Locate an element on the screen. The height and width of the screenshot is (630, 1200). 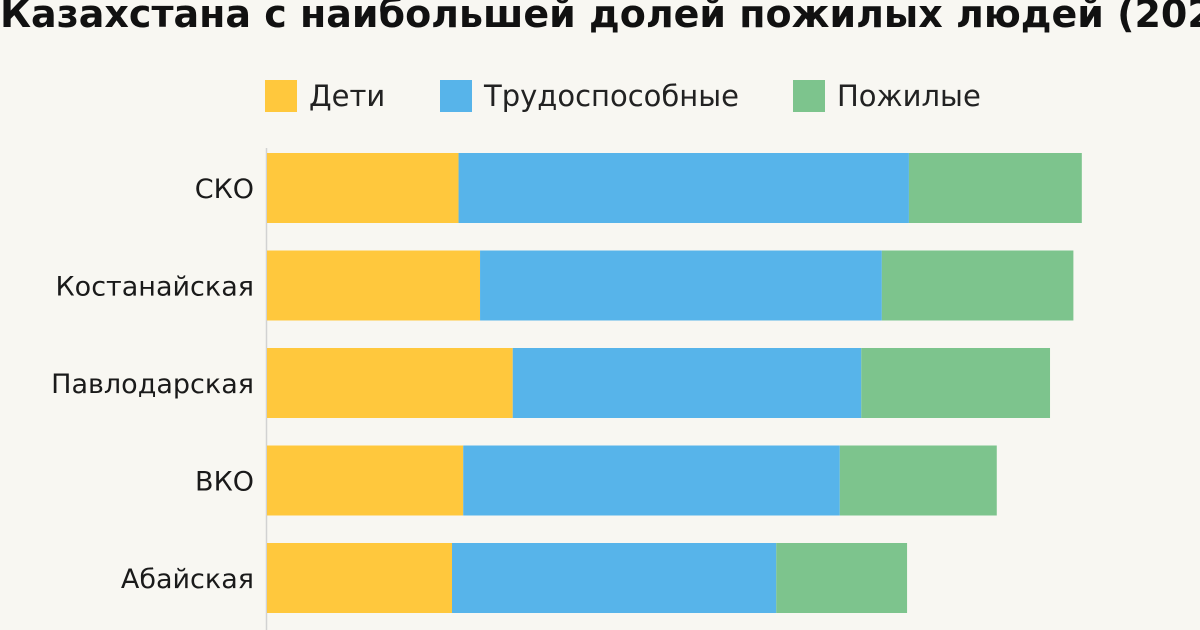
category-label: Павлодарская is located at coordinates (152, 384).